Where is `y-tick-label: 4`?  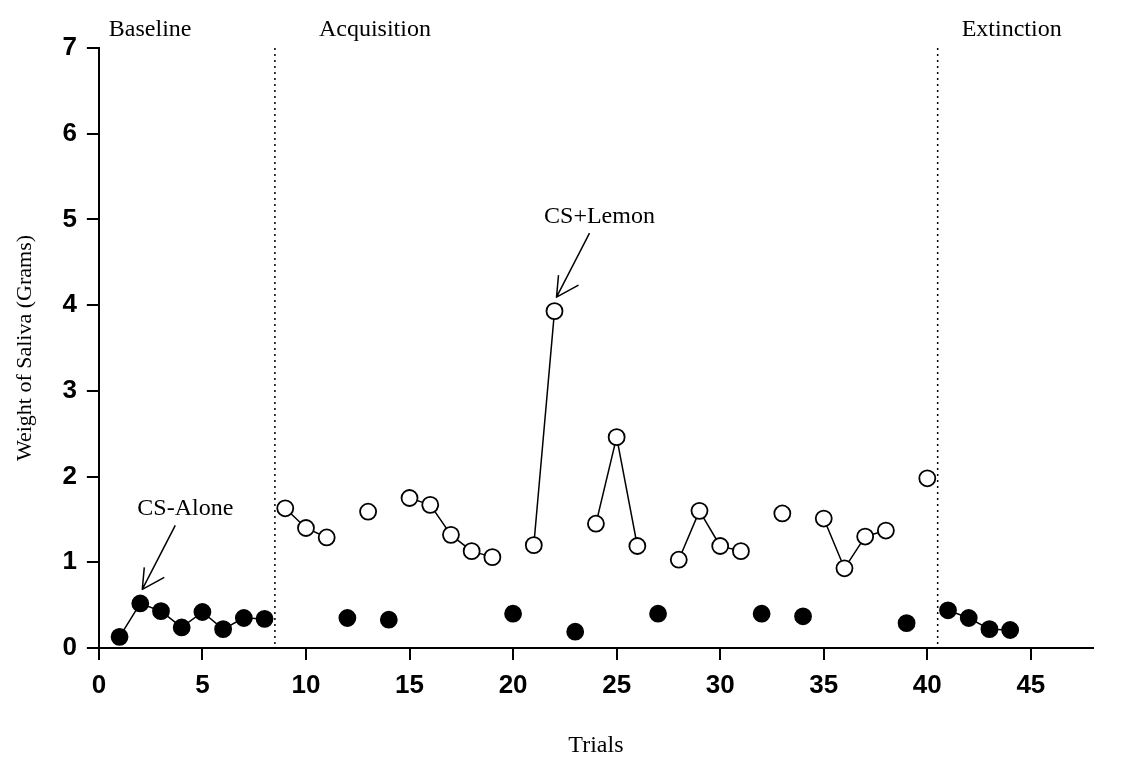 y-tick-label: 4 is located at coordinates (70, 303).